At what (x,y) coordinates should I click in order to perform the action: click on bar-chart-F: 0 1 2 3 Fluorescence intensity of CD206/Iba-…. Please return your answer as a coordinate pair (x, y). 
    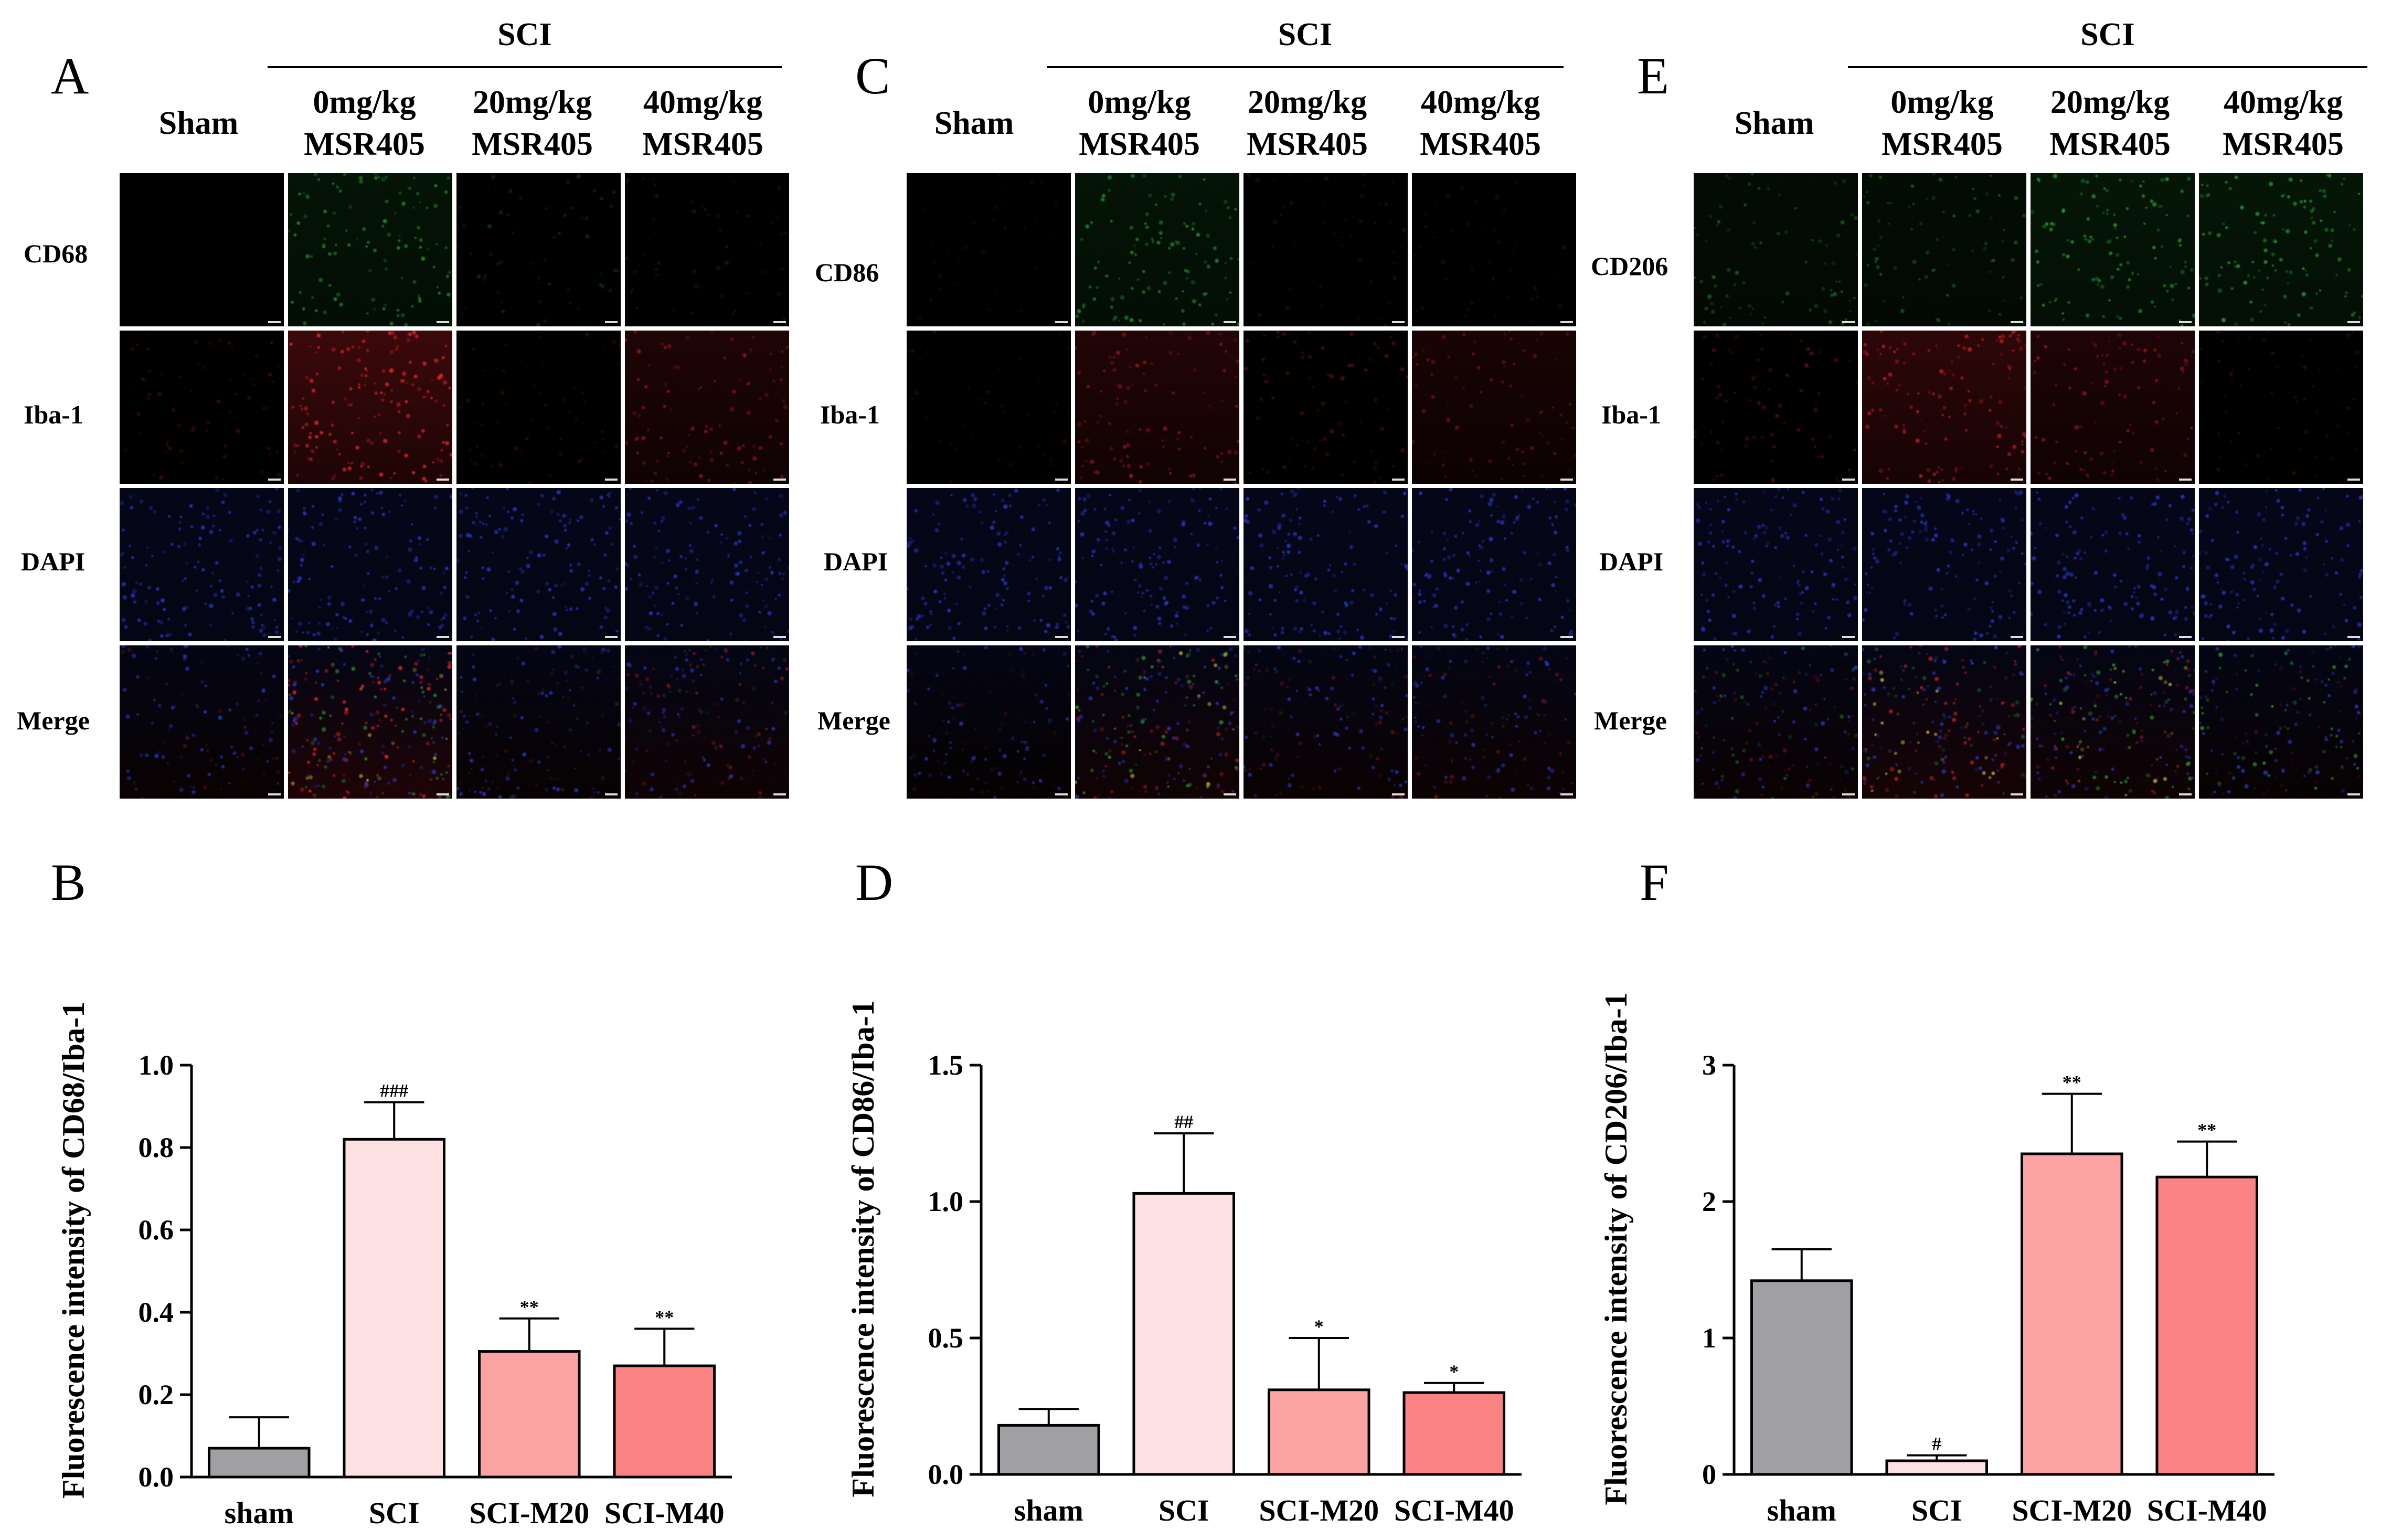
    Looking at the image, I should click on (1937, 1259).